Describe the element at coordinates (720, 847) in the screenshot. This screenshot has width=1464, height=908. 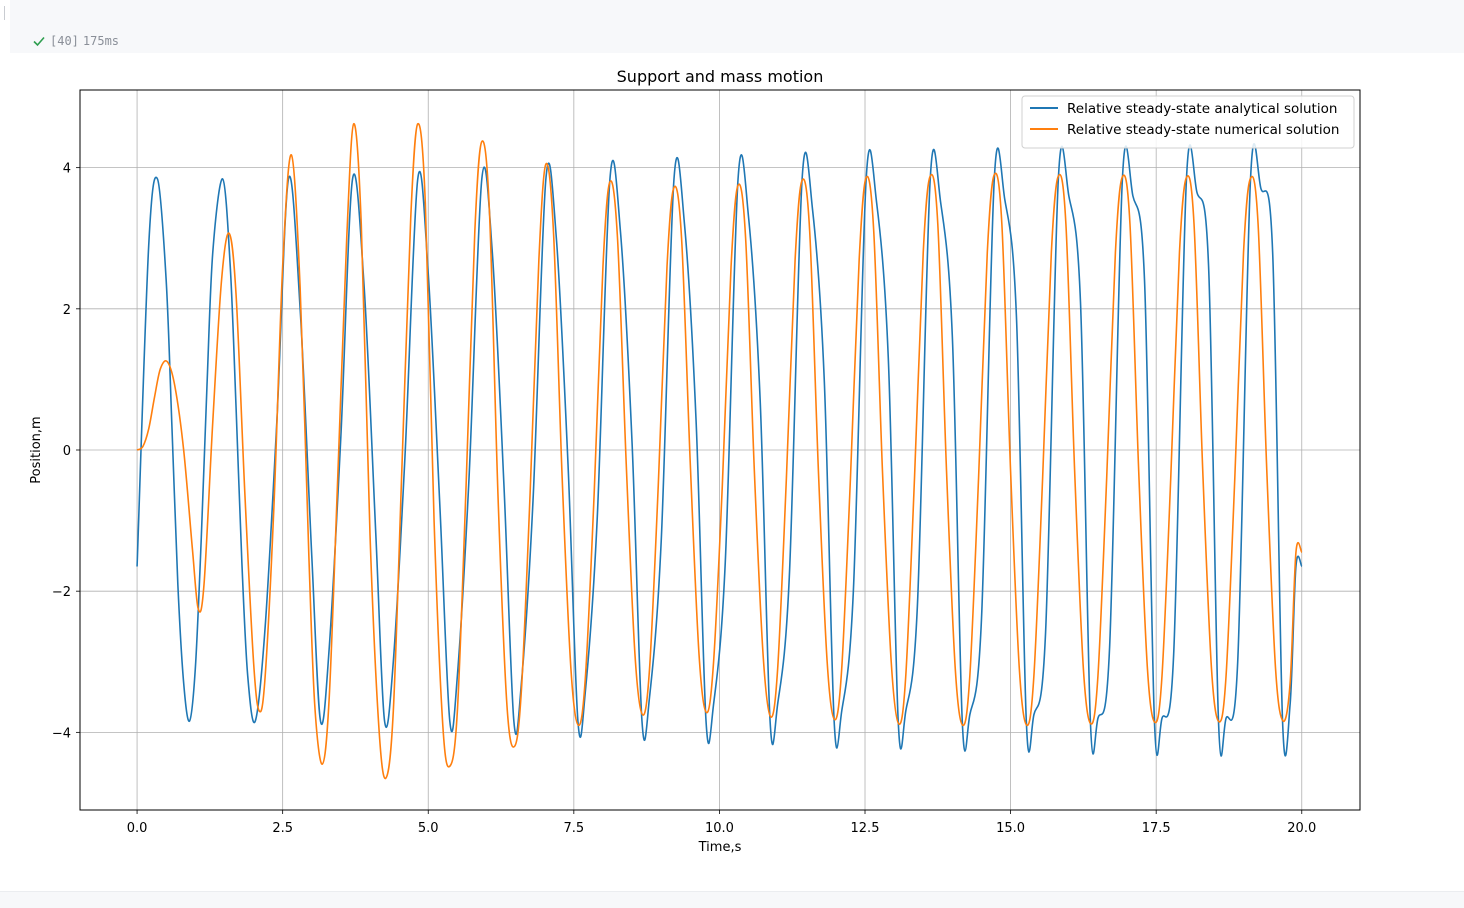
I see `x-axis-label: Time,s` at that location.